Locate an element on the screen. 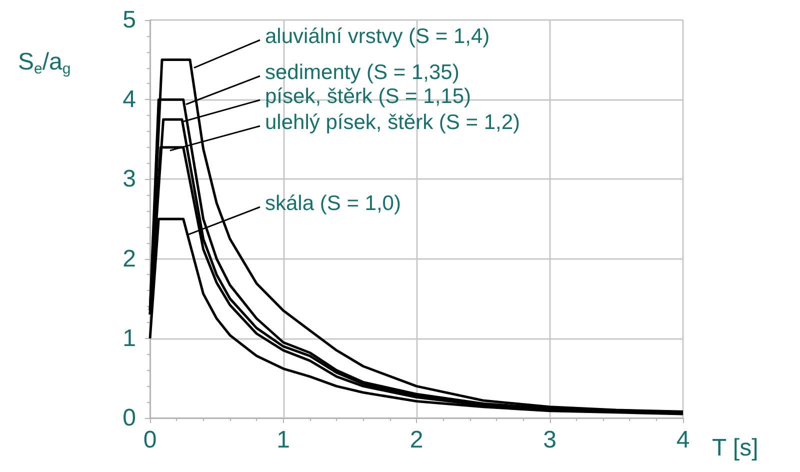 The height and width of the screenshot is (472, 800). y-tick-label: 2 is located at coordinates (129, 258).